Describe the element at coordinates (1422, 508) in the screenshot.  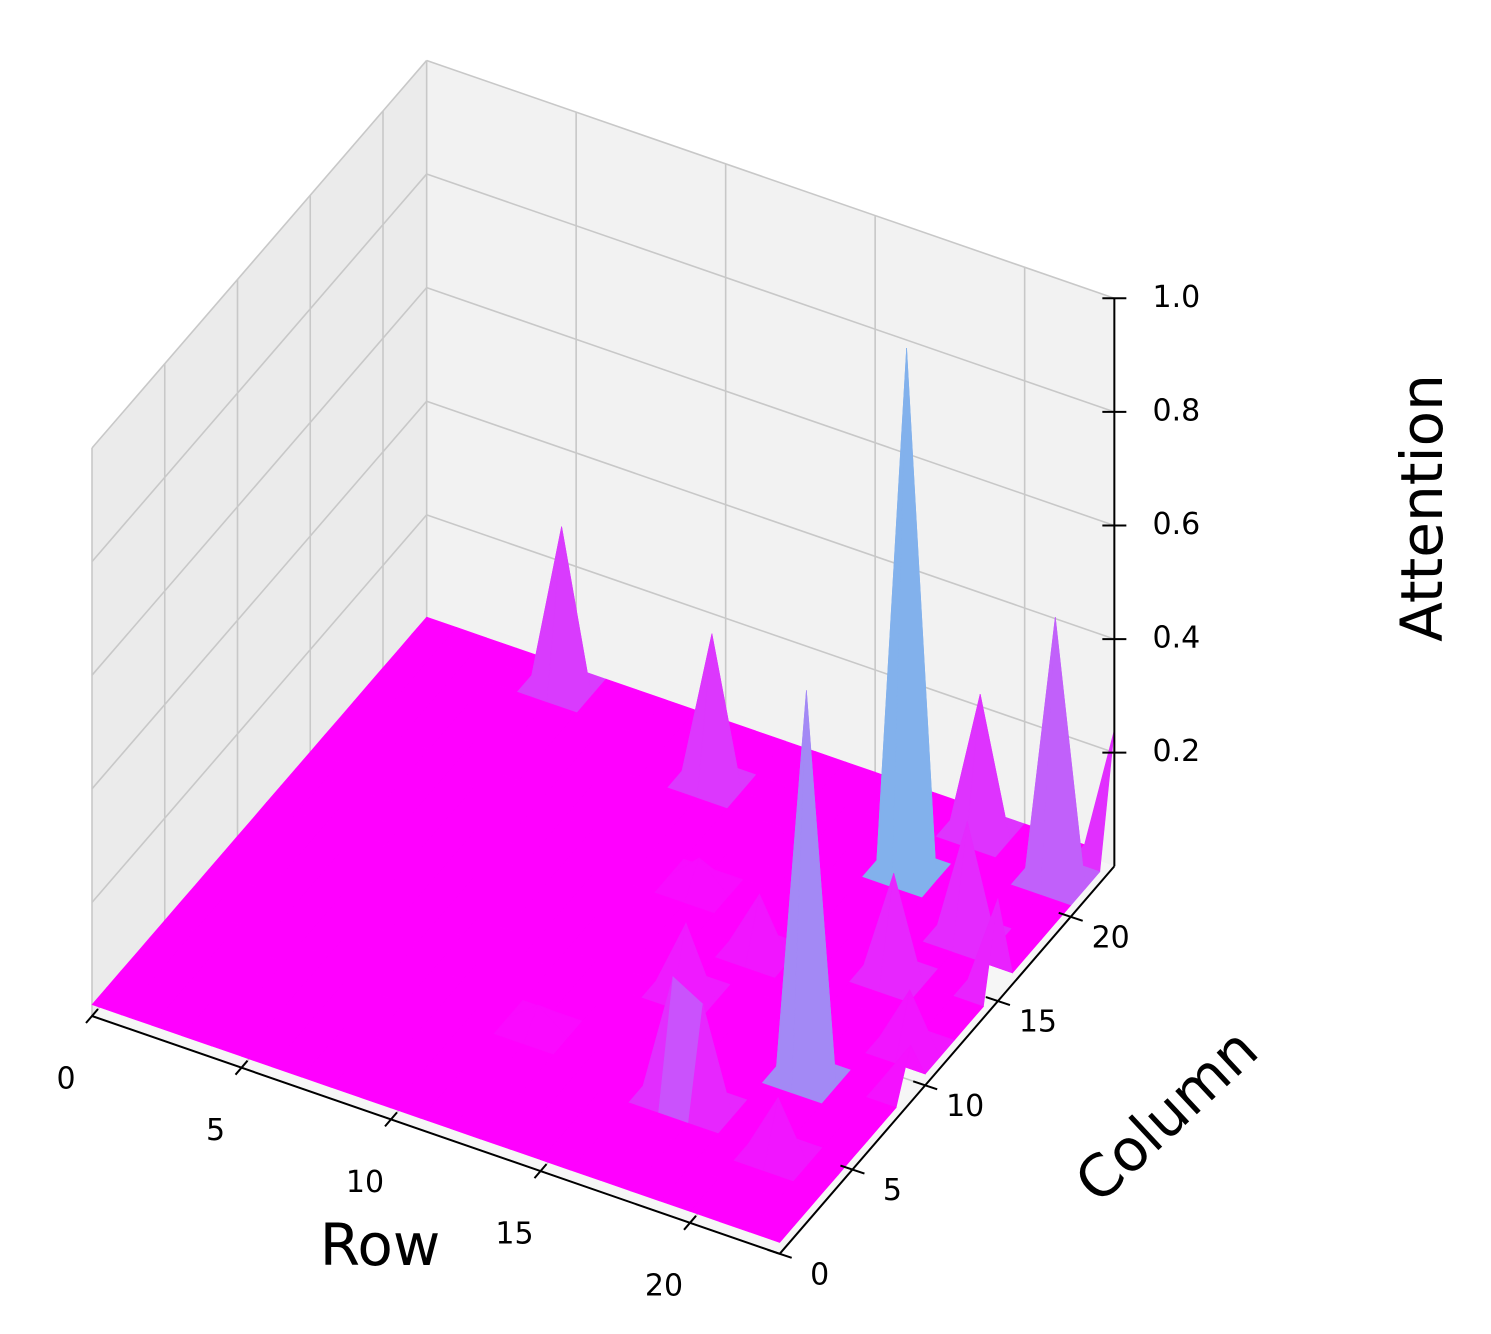
I see `z-axis-label: Attention` at that location.